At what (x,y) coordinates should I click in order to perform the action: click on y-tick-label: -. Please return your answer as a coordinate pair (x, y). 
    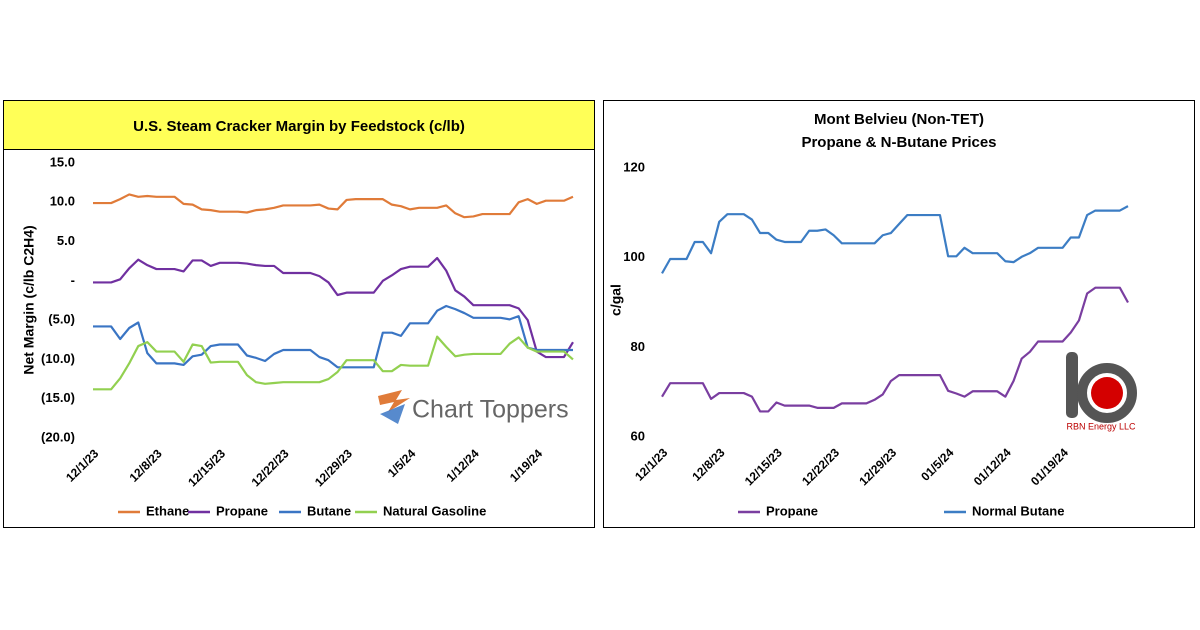
    Looking at the image, I should click on (73, 279).